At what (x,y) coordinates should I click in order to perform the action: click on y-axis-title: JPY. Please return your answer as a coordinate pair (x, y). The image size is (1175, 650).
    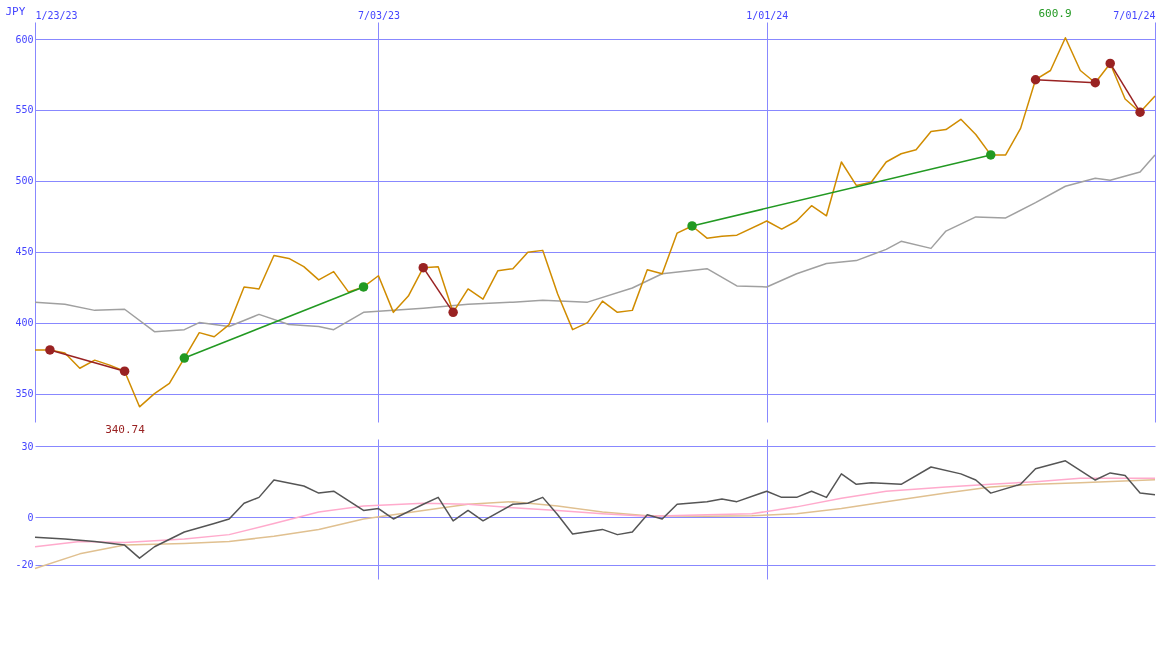
    Looking at the image, I should click on (15, 11).